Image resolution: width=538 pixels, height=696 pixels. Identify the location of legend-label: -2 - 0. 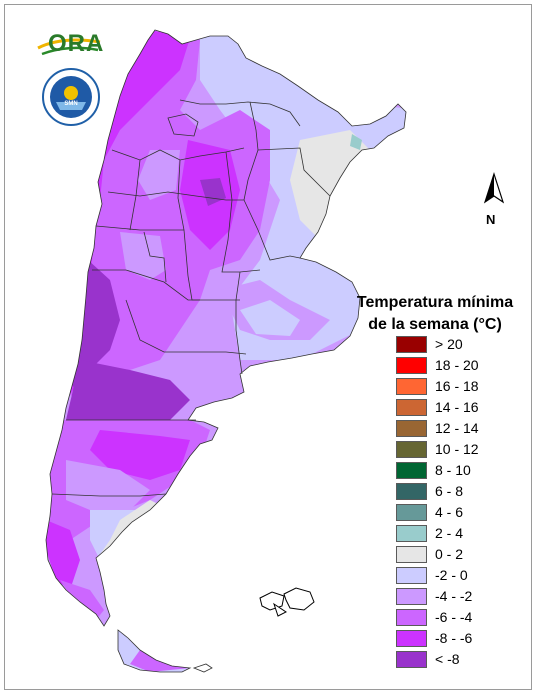
(451, 575).